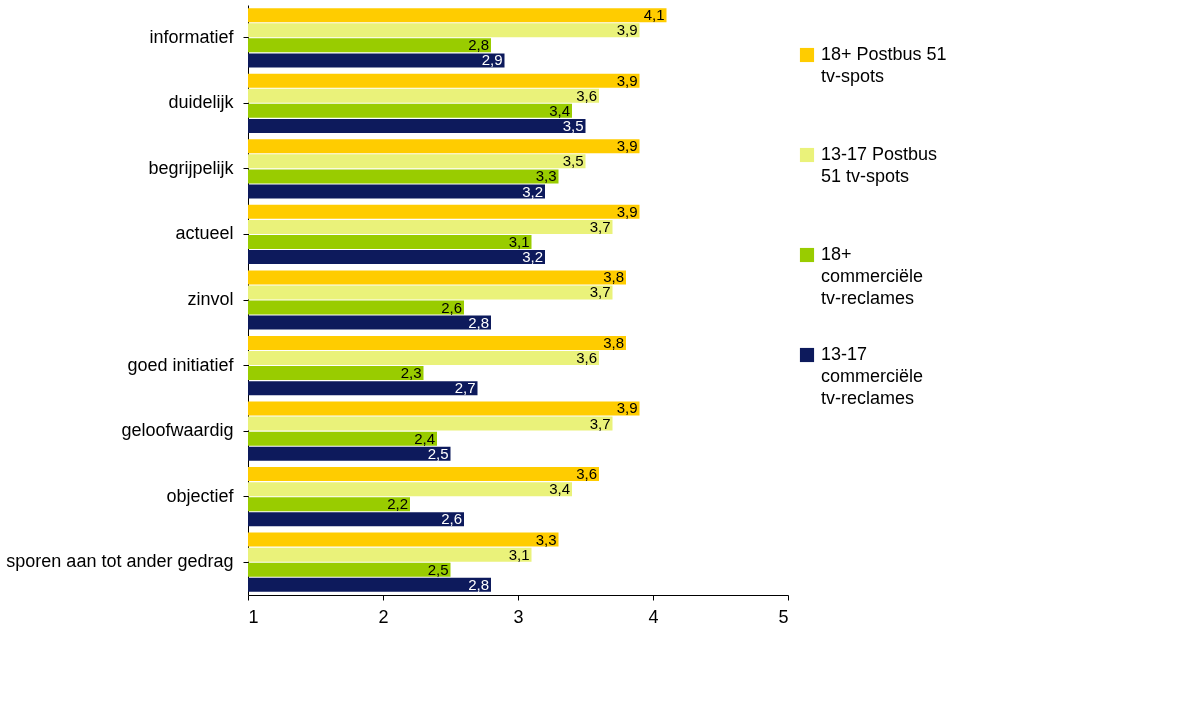  Describe the element at coordinates (200, 495) in the screenshot. I see `y-tick-label: objectief` at that location.